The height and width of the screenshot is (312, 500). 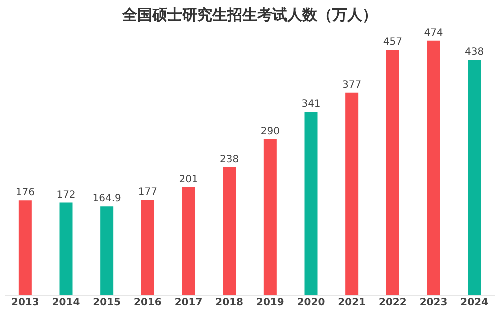 I want to click on x-tick-label: 2022, so click(x=392, y=303).